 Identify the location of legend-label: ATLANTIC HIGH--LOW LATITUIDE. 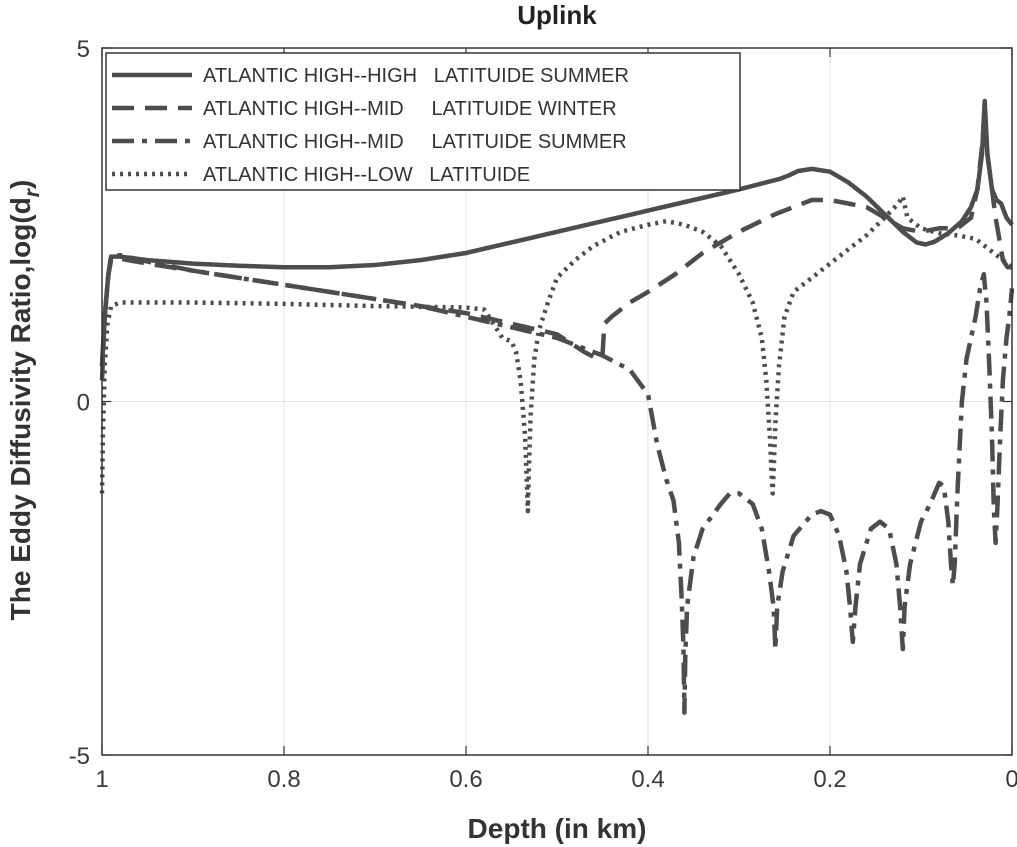
(366, 175).